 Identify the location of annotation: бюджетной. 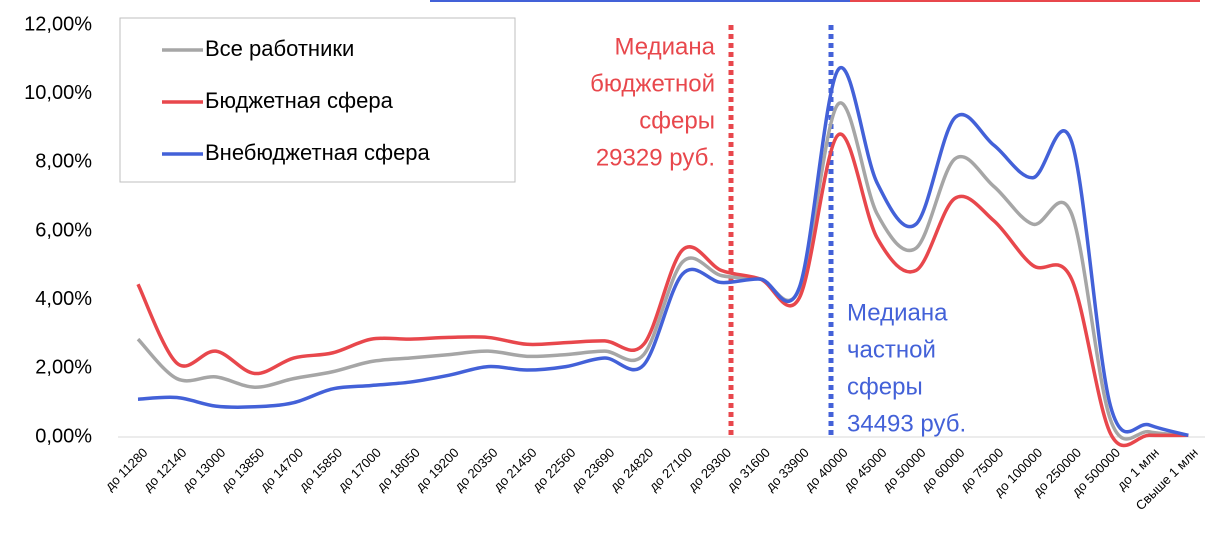
(652, 83).